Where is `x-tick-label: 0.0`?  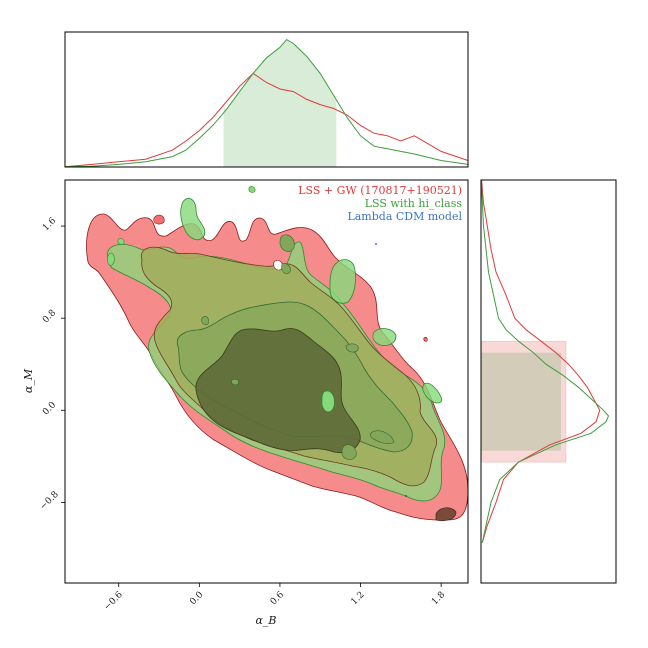 x-tick-label: 0.0 is located at coordinates (196, 598).